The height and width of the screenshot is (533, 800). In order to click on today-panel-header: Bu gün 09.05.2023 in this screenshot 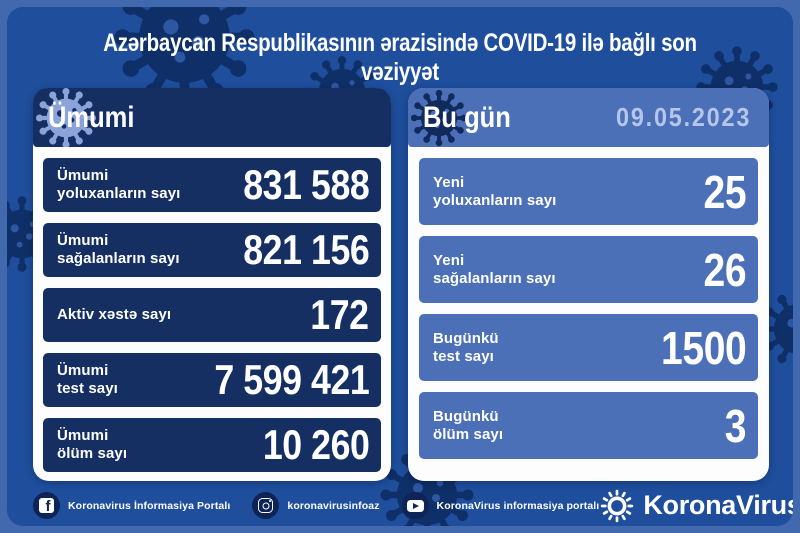, I will do `click(588, 117)`.